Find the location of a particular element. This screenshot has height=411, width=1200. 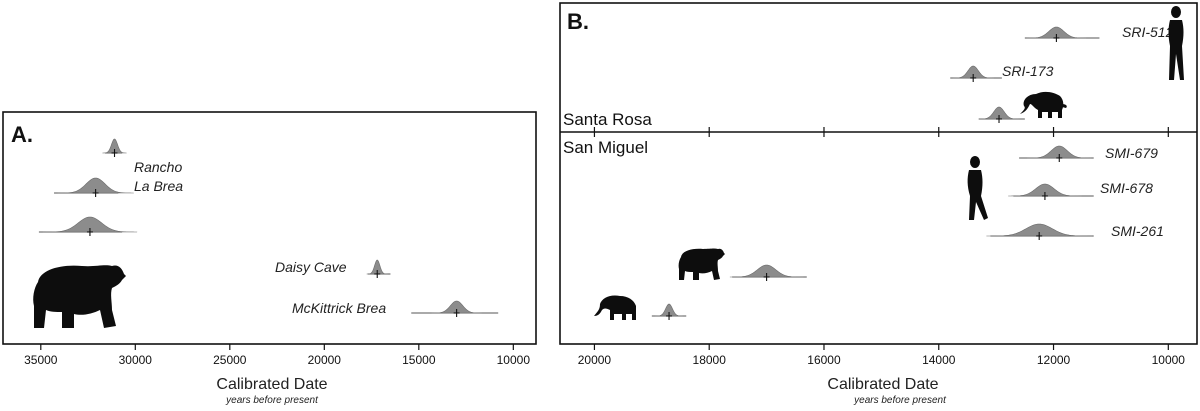

panel-b-label: B. is located at coordinates (578, 21).